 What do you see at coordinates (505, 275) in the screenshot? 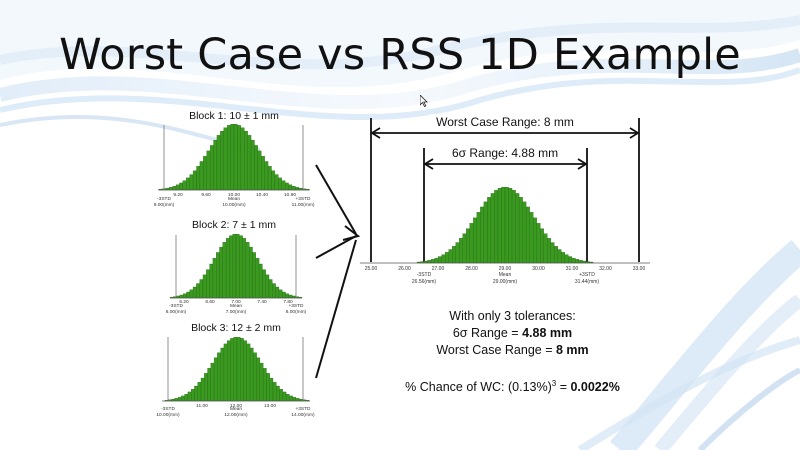
I see `result-mean-label: Mean` at bounding box center [505, 275].